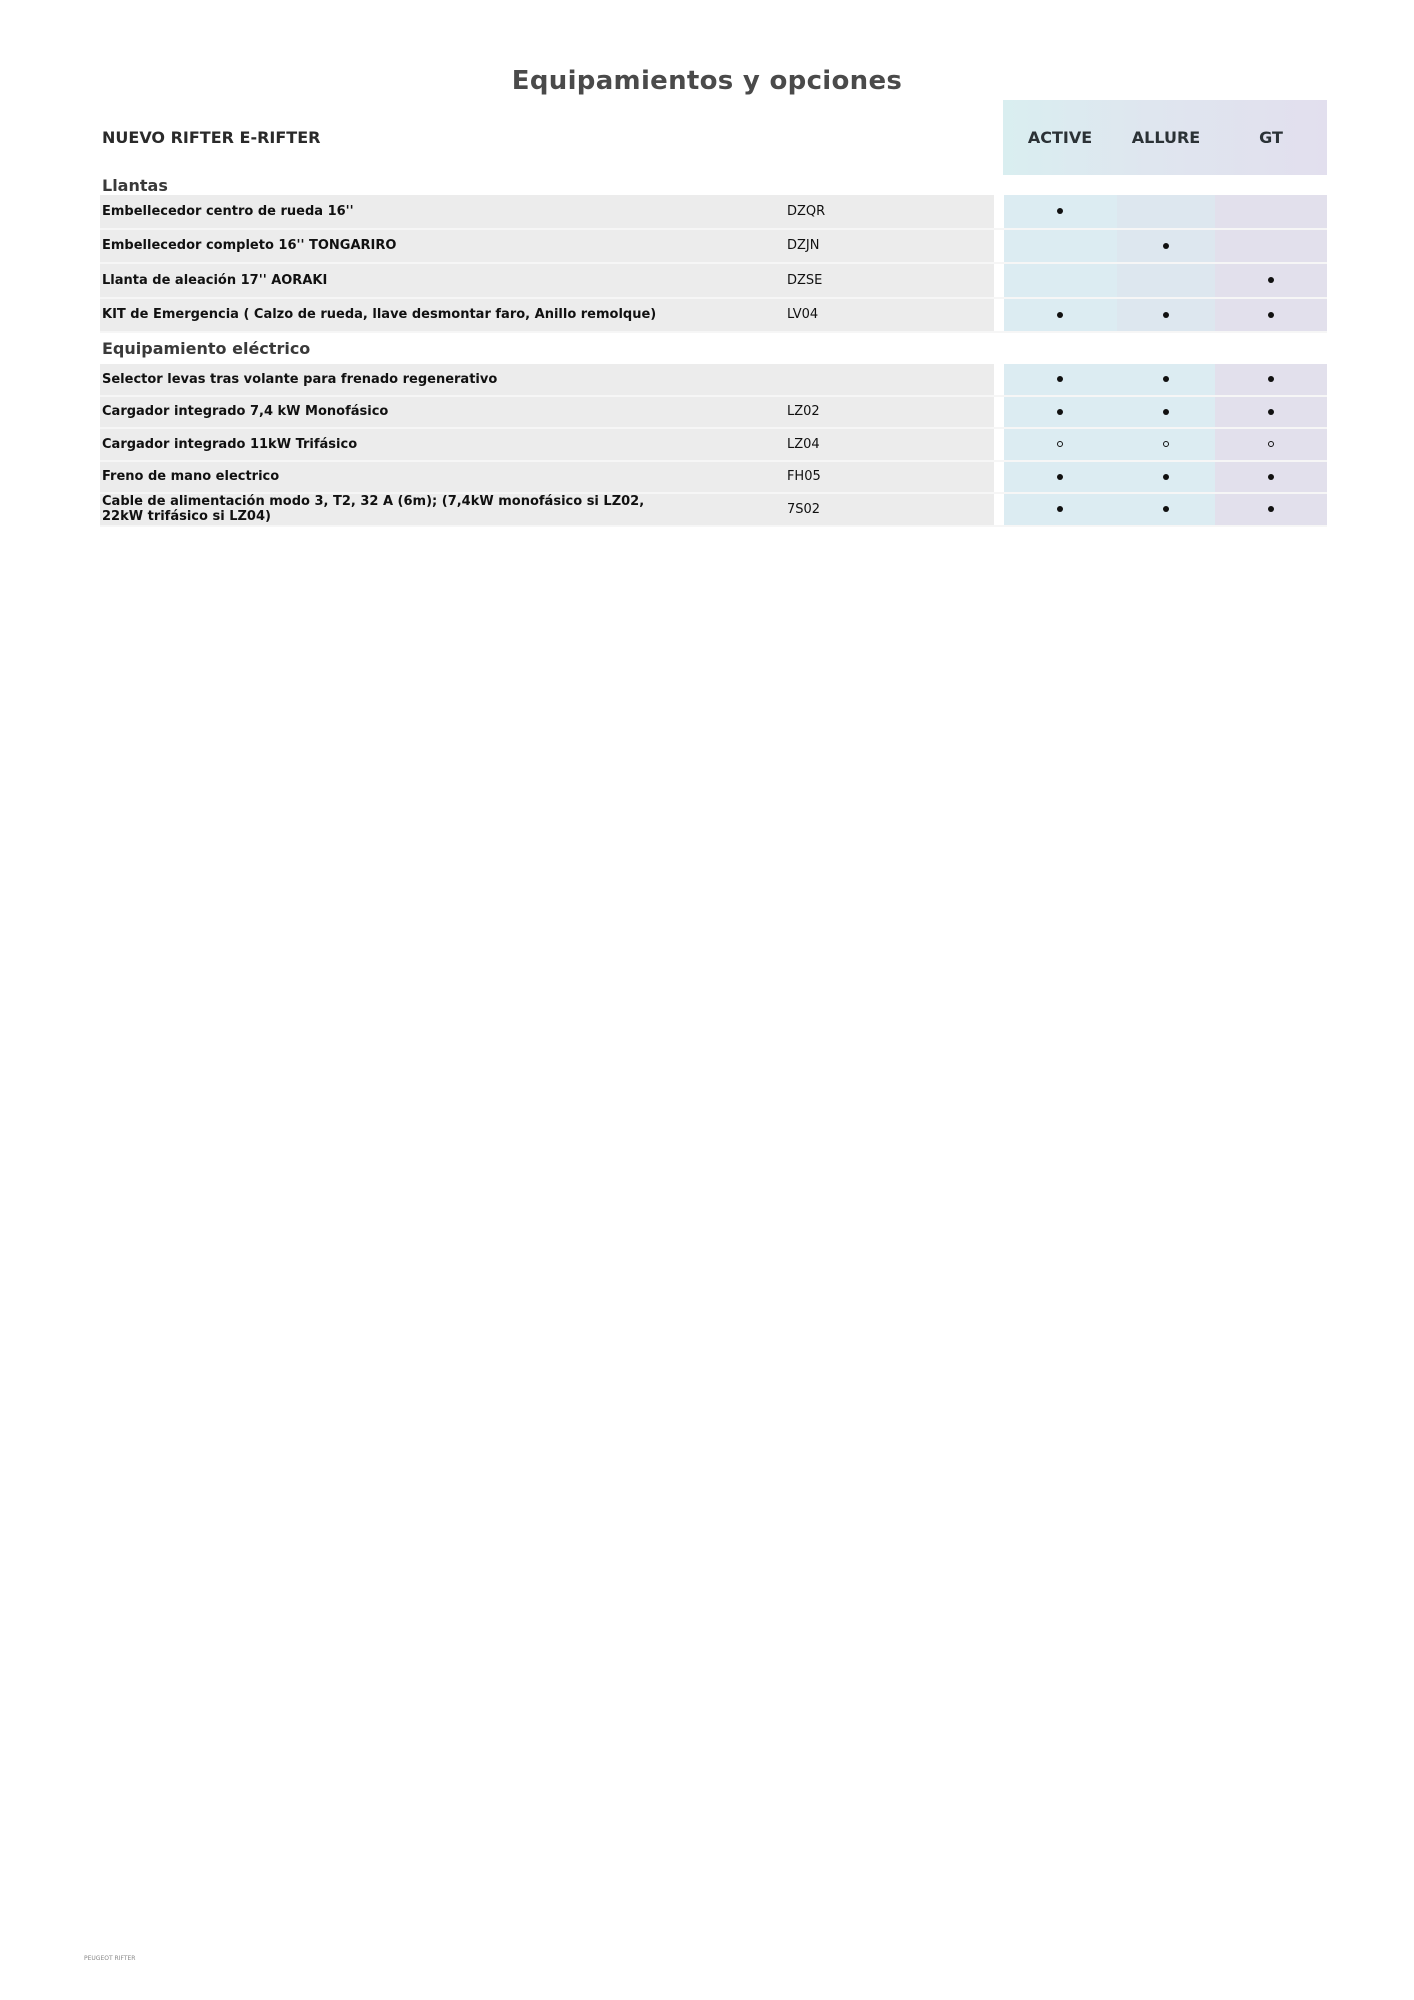 This screenshot has width=1414, height=2000. What do you see at coordinates (394, 280) in the screenshot?
I see `feature-label: Llanta de aleación 17'' AORAKI` at bounding box center [394, 280].